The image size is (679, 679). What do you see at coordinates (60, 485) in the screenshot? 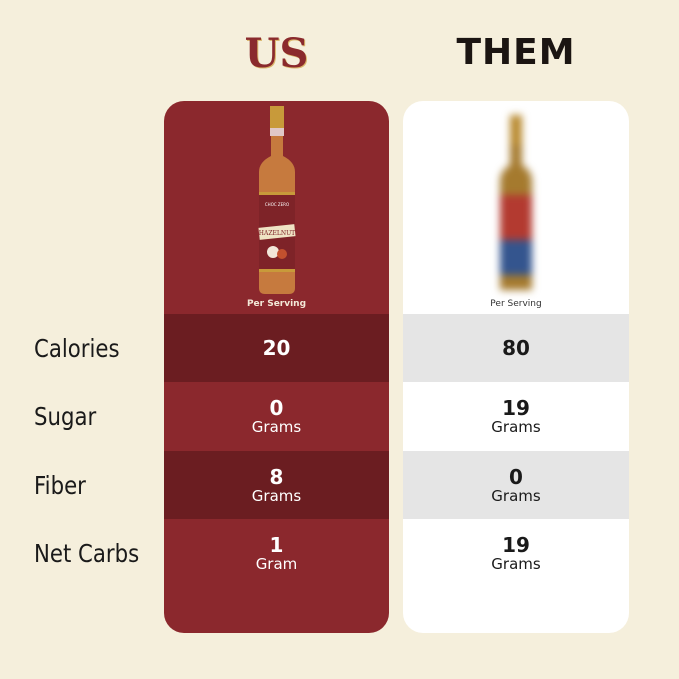
I see `label-fiber: Fiber` at bounding box center [60, 485].